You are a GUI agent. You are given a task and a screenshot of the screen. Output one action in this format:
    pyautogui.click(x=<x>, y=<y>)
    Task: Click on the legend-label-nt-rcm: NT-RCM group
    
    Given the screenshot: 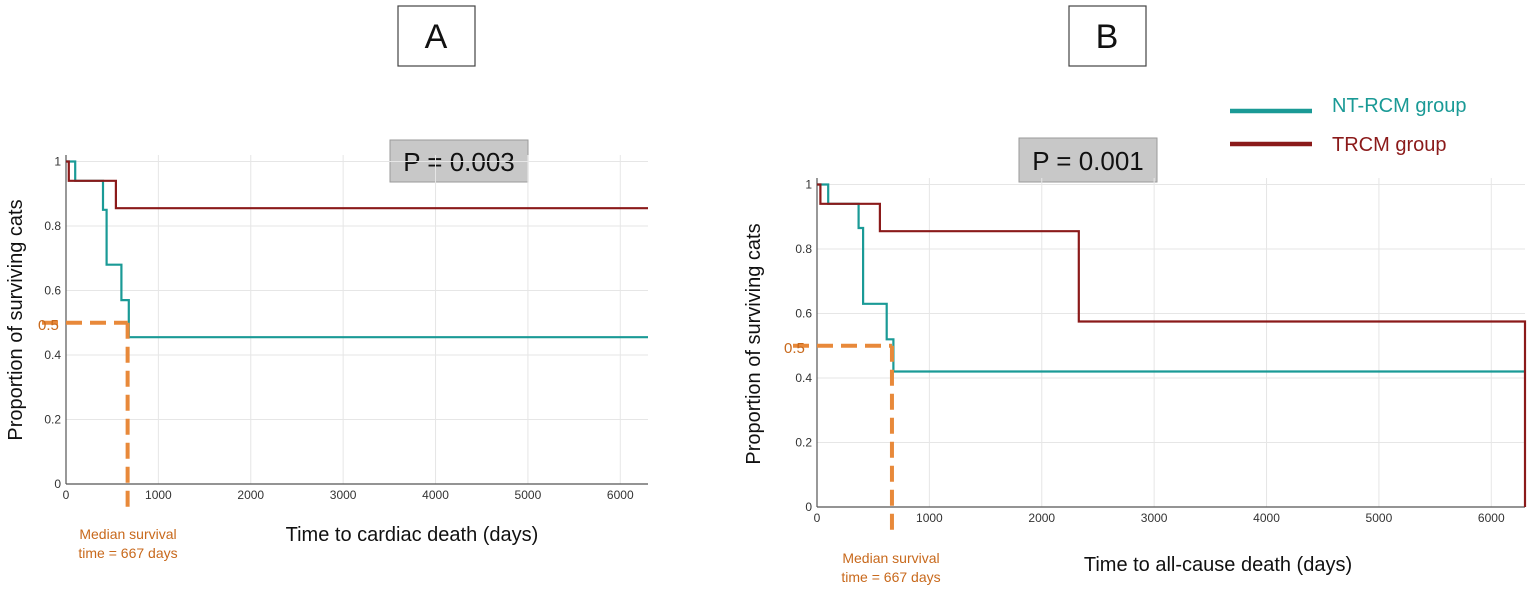 What is the action you would take?
    pyautogui.click(x=1399, y=106)
    